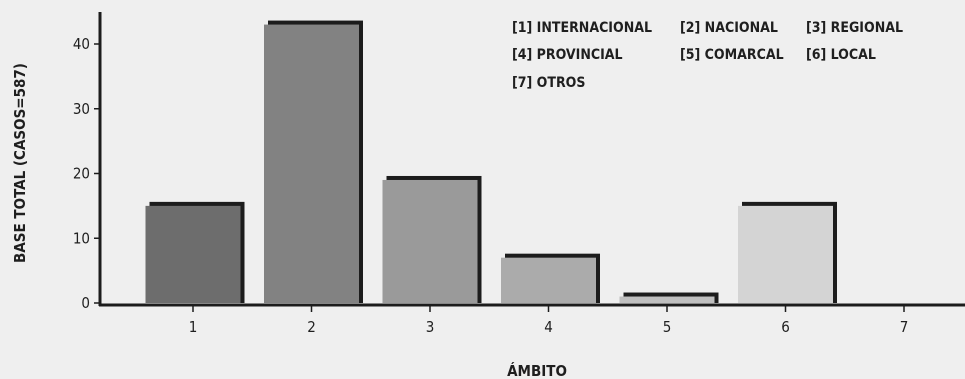 The image size is (965, 379). What do you see at coordinates (430, 327) in the screenshot?
I see `x-tick-label: 3` at bounding box center [430, 327].